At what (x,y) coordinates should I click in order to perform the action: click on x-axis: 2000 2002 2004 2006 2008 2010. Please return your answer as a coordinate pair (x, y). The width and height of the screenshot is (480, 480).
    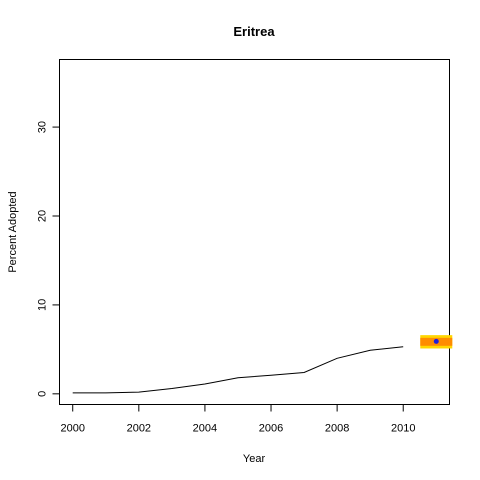
    Looking at the image, I should click on (237, 419).